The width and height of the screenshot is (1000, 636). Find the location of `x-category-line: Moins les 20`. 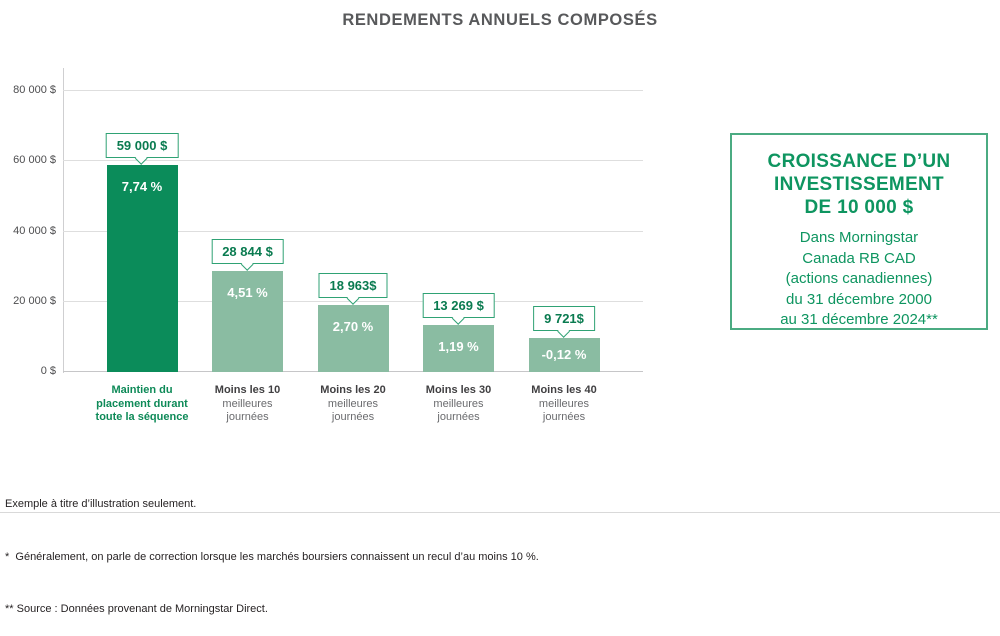

x-category-line: Moins les 20 is located at coordinates (353, 390).